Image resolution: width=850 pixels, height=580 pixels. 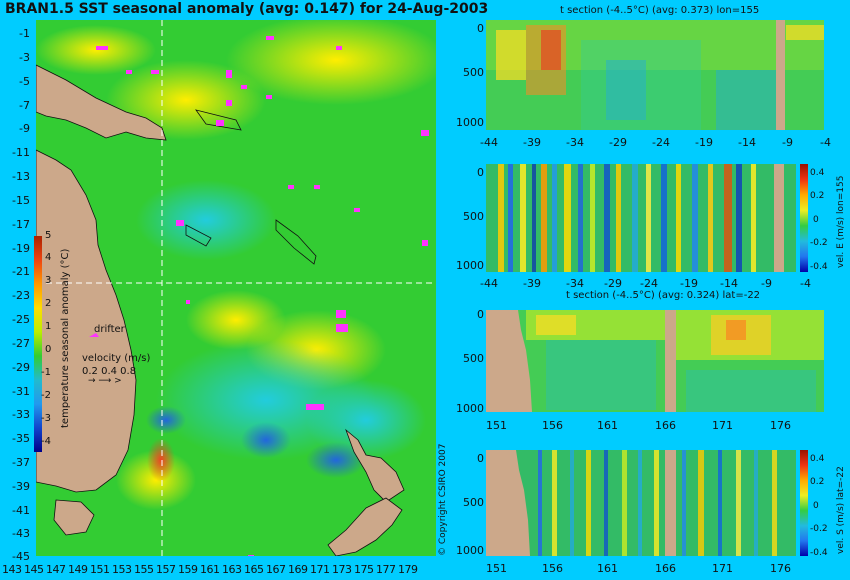 I want to click on velocity-label: velocity (m/s), so click(x=116, y=358).